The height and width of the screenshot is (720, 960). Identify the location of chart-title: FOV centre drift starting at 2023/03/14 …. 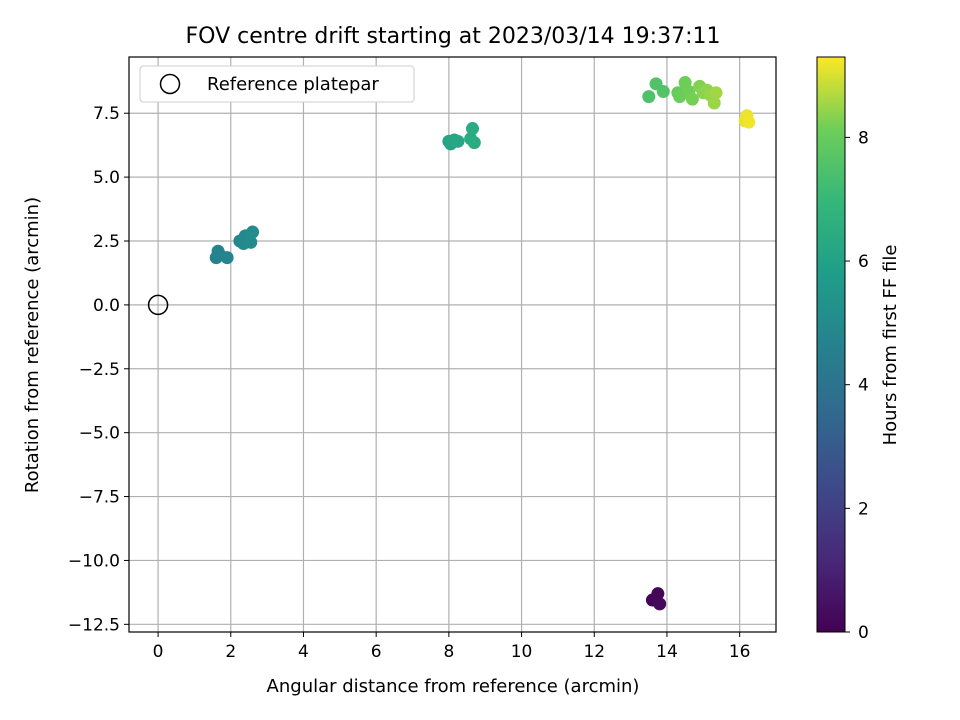
(453, 36).